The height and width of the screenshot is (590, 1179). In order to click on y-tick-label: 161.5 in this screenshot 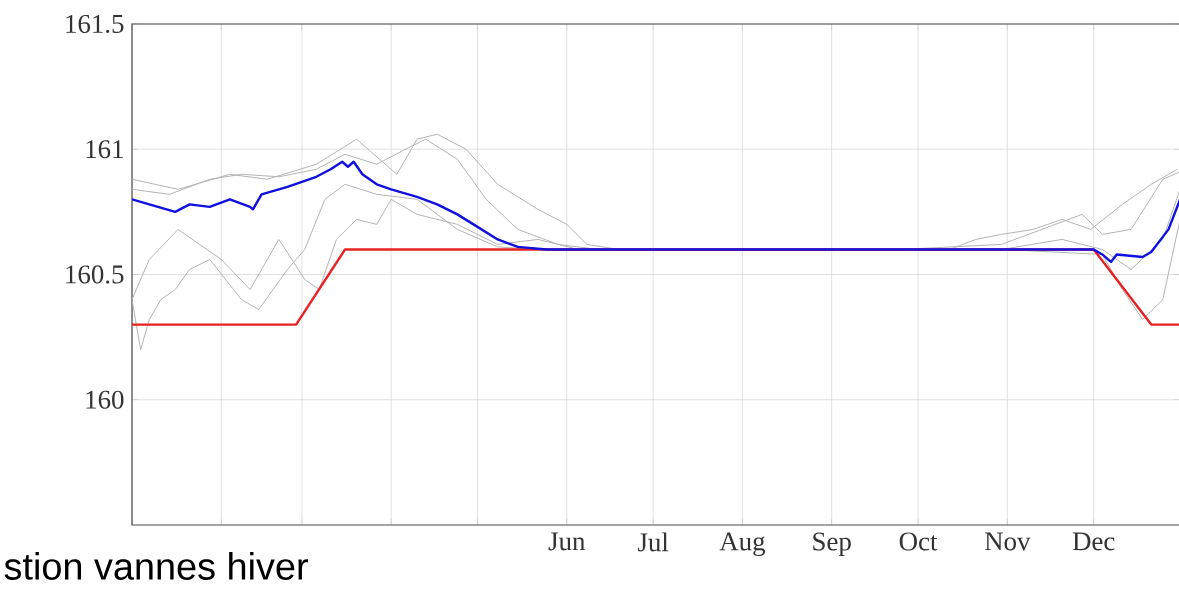, I will do `click(95, 24)`.